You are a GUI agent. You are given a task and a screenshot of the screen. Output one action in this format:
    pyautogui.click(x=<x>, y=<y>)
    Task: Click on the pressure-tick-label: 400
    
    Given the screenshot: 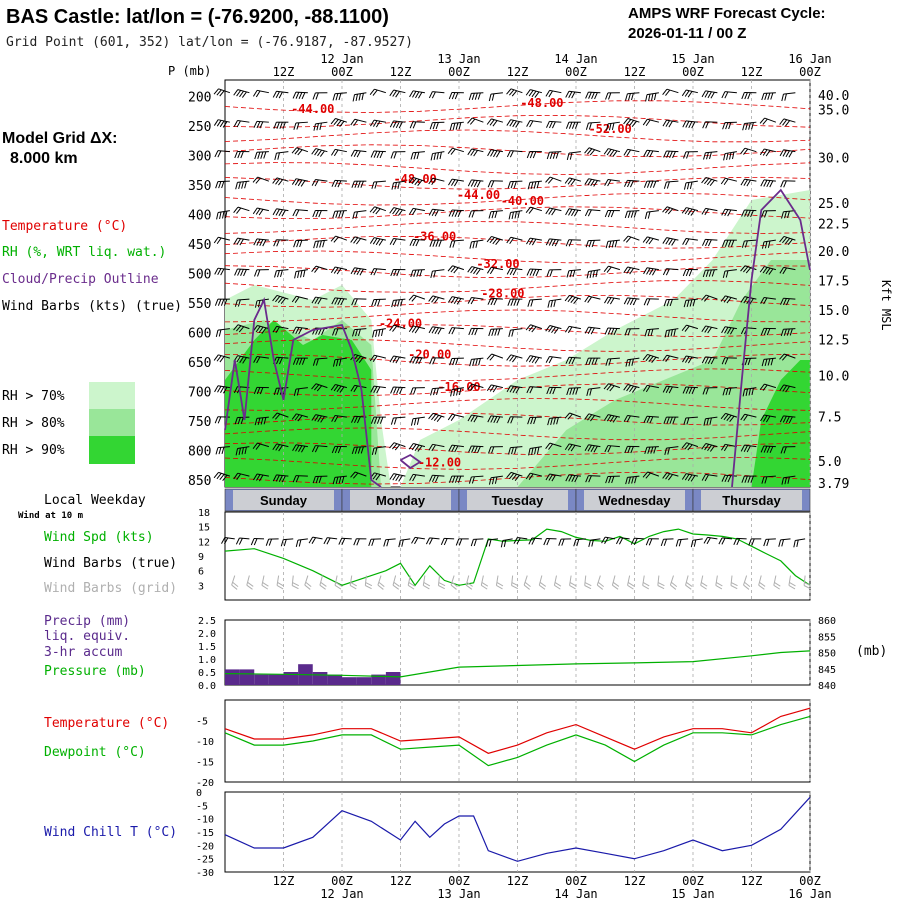 What is the action you would take?
    pyautogui.click(x=199, y=216)
    